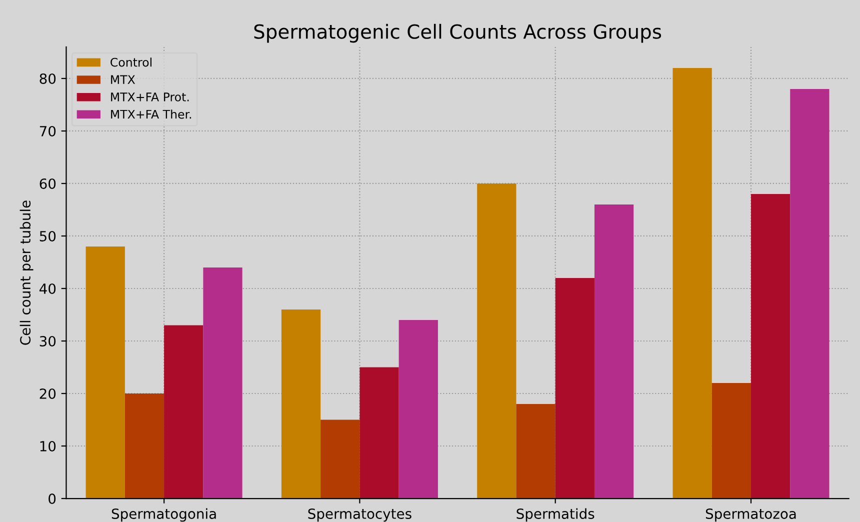  Describe the element at coordinates (48, 131) in the screenshot. I see `y-tick-label: 70` at that location.